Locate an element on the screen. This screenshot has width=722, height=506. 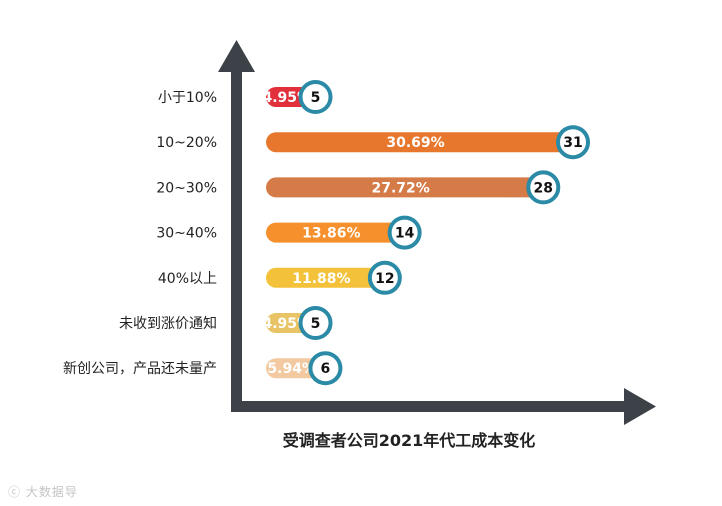
y-axis-arrow is located at coordinates (236, 56).